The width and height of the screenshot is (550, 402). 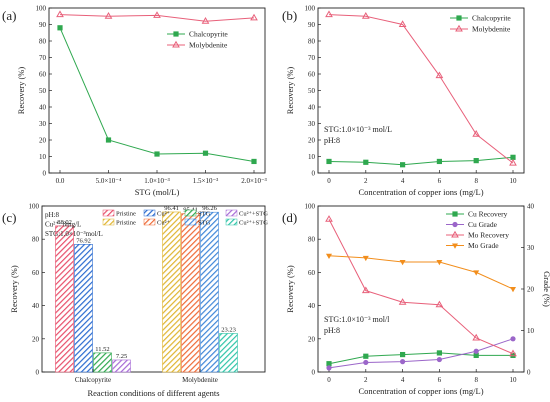 What do you see at coordinates (310, 207) in the screenshot?
I see `y-tick-label-d: 100` at bounding box center [310, 207].